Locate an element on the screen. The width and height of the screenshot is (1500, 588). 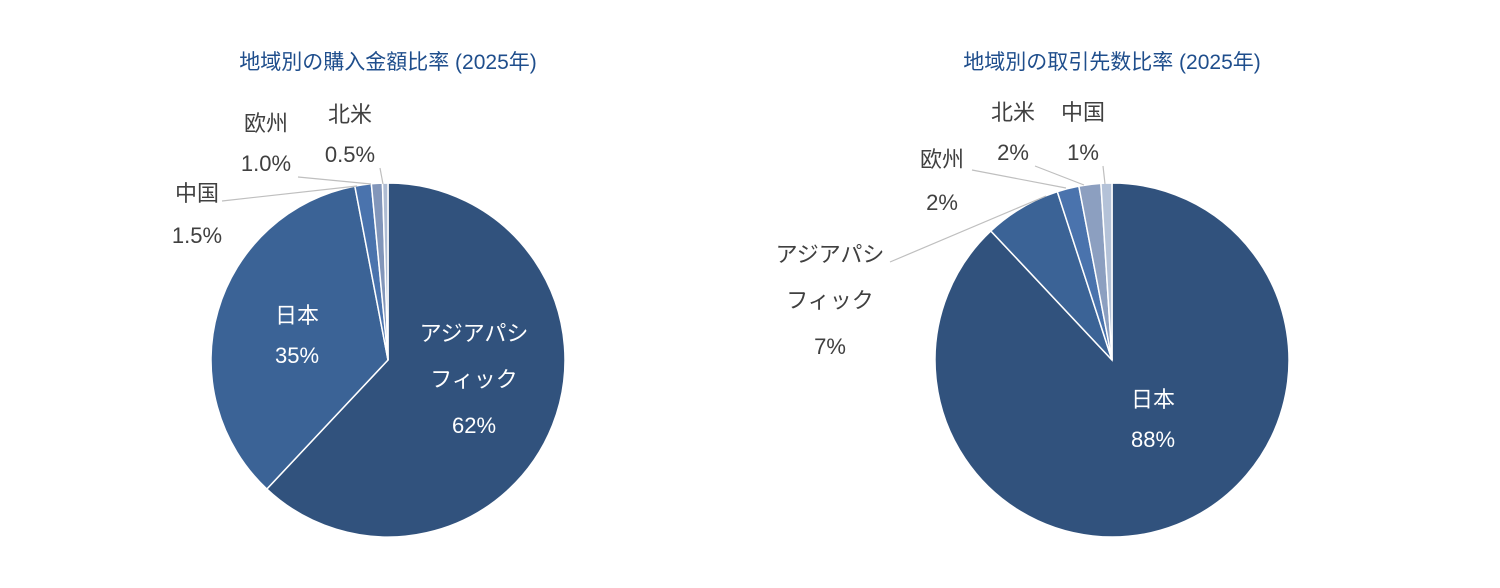
slice-label: 欧州 1.0% is located at coordinates (266, 144).